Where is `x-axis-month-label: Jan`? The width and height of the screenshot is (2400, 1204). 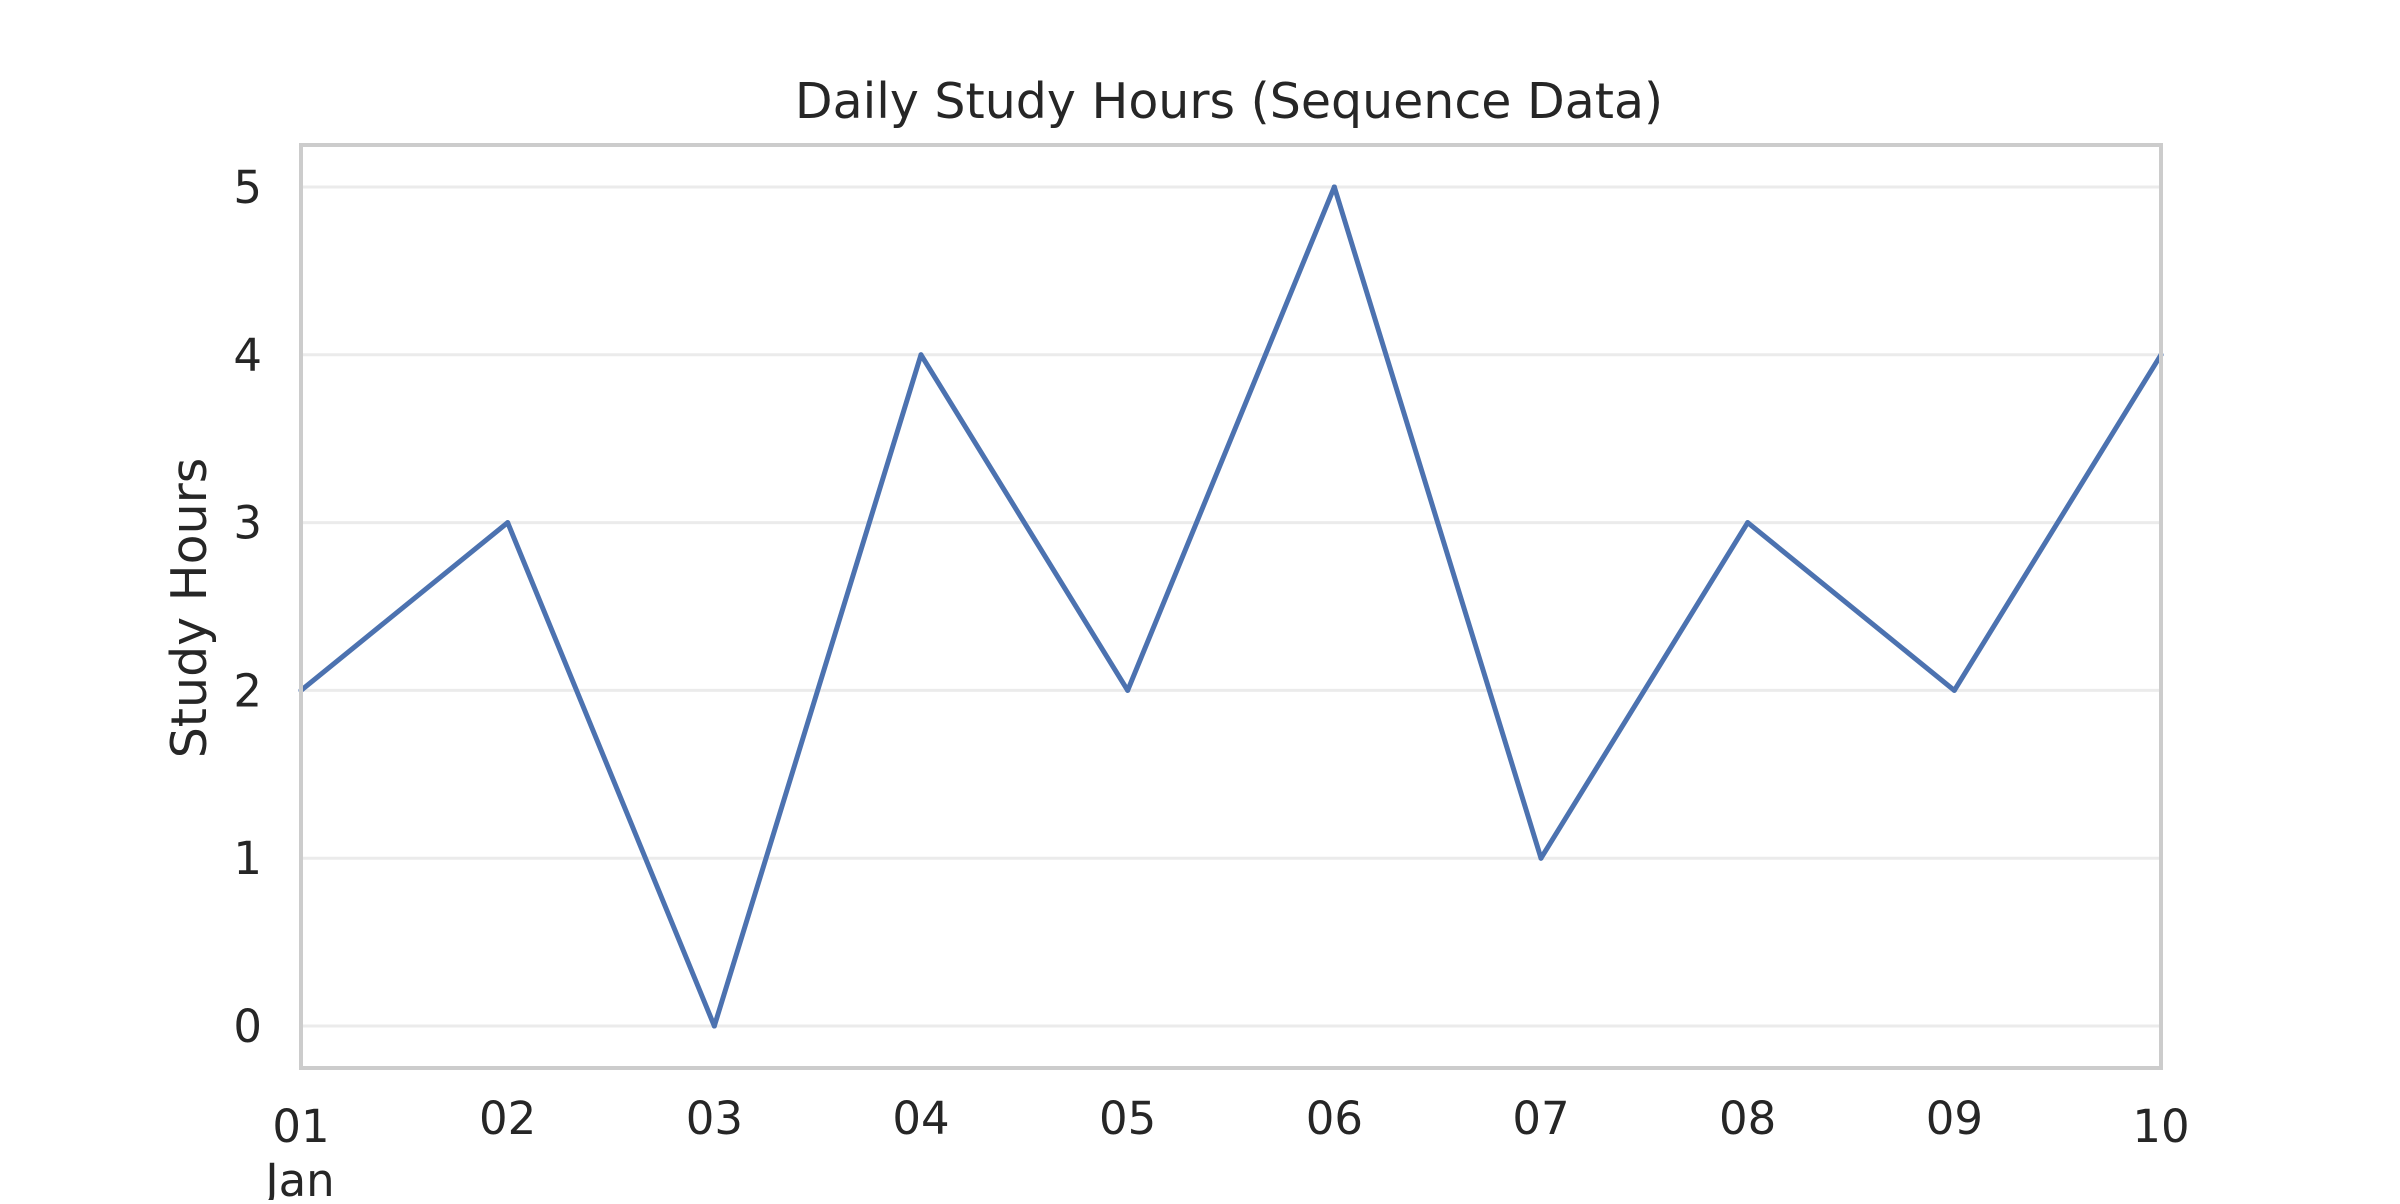 x-axis-month-label: Jan is located at coordinates (298, 1177).